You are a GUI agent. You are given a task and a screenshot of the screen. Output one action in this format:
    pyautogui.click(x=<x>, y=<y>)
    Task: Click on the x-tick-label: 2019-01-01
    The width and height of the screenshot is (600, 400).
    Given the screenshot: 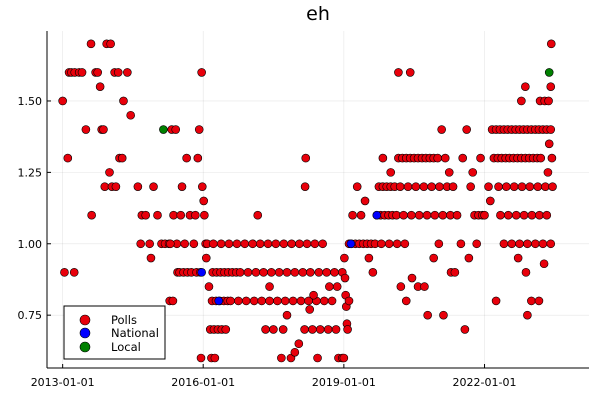 What is the action you would take?
    pyautogui.click(x=344, y=382)
    